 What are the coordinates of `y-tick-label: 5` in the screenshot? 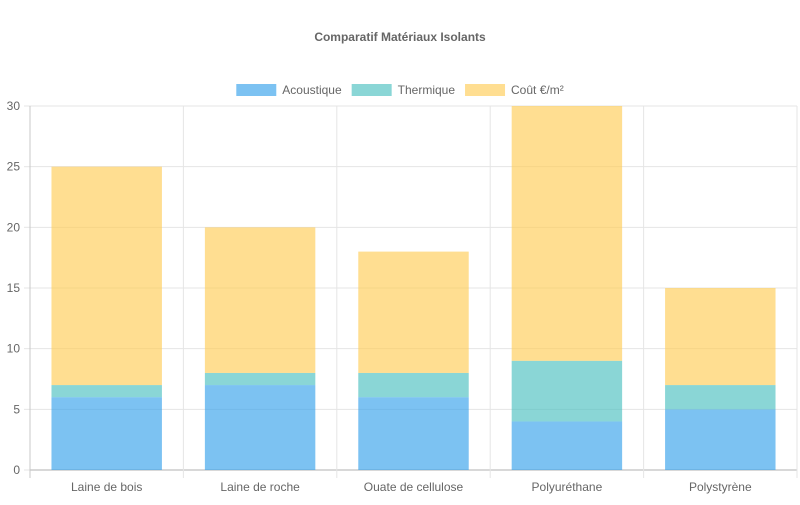 It's located at (16, 409).